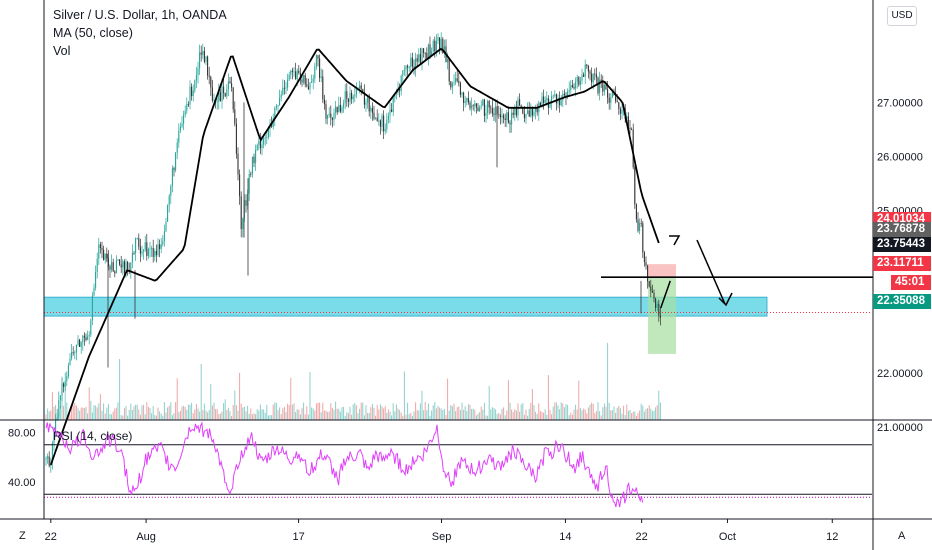 The width and height of the screenshot is (932, 550). Describe the element at coordinates (902, 536) in the screenshot. I see `auto-scale-button: A` at that location.